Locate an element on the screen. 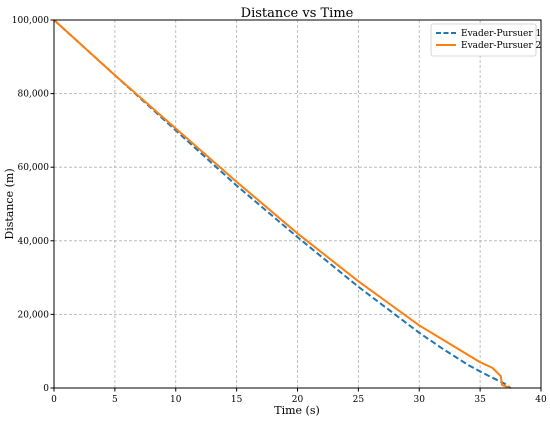  x-axis-label: Time (s) is located at coordinates (297, 410).